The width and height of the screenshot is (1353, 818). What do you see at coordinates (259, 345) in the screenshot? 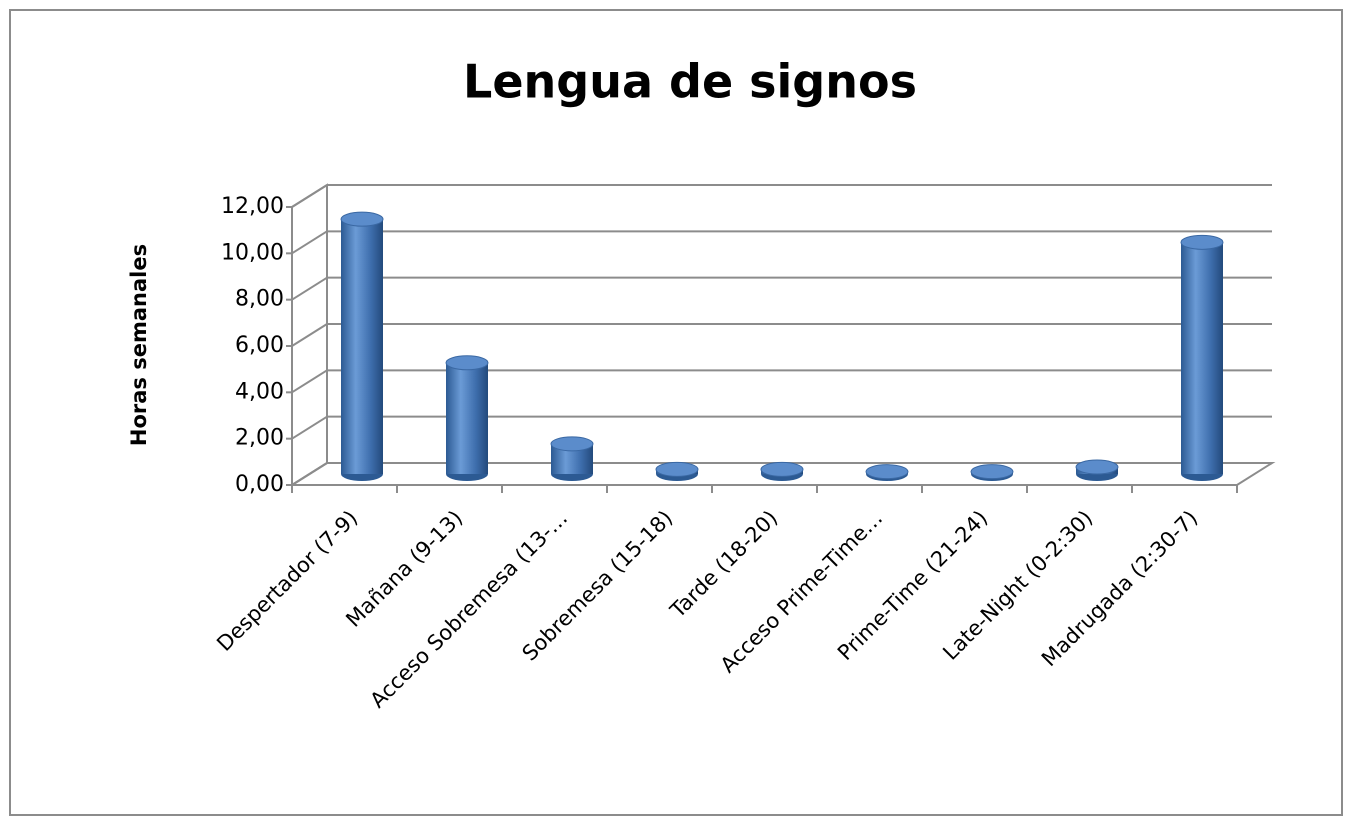
I see `y-tick-label: 6,00` at bounding box center [259, 345].